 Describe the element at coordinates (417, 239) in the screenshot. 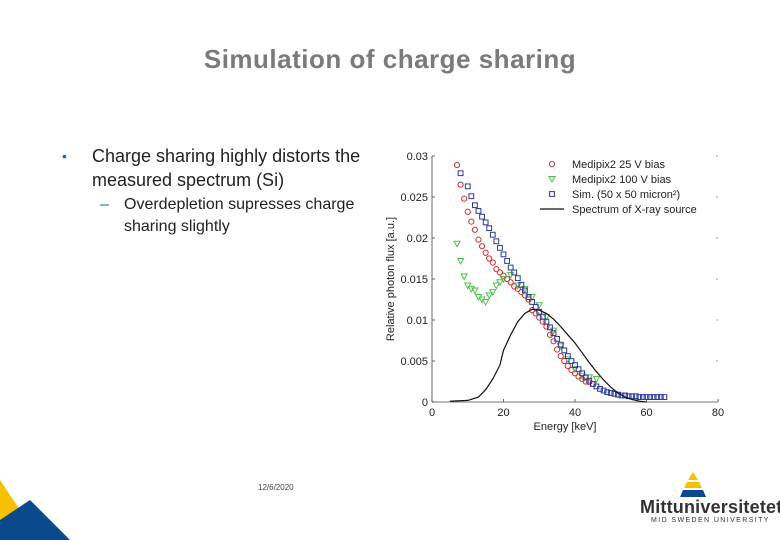

I see `y-tick-label: 0.02` at that location.